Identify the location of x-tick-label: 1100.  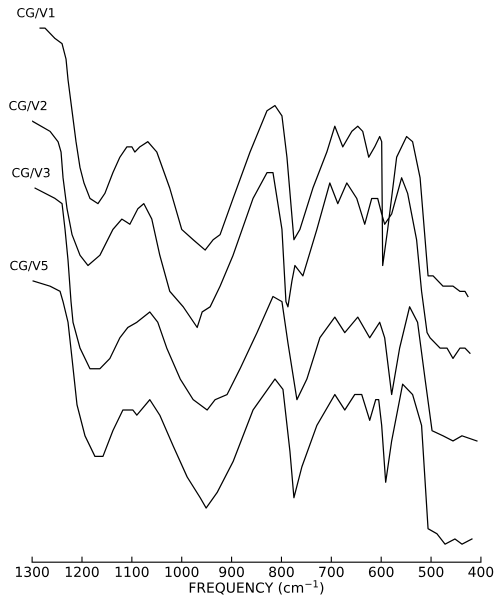
(132, 572).